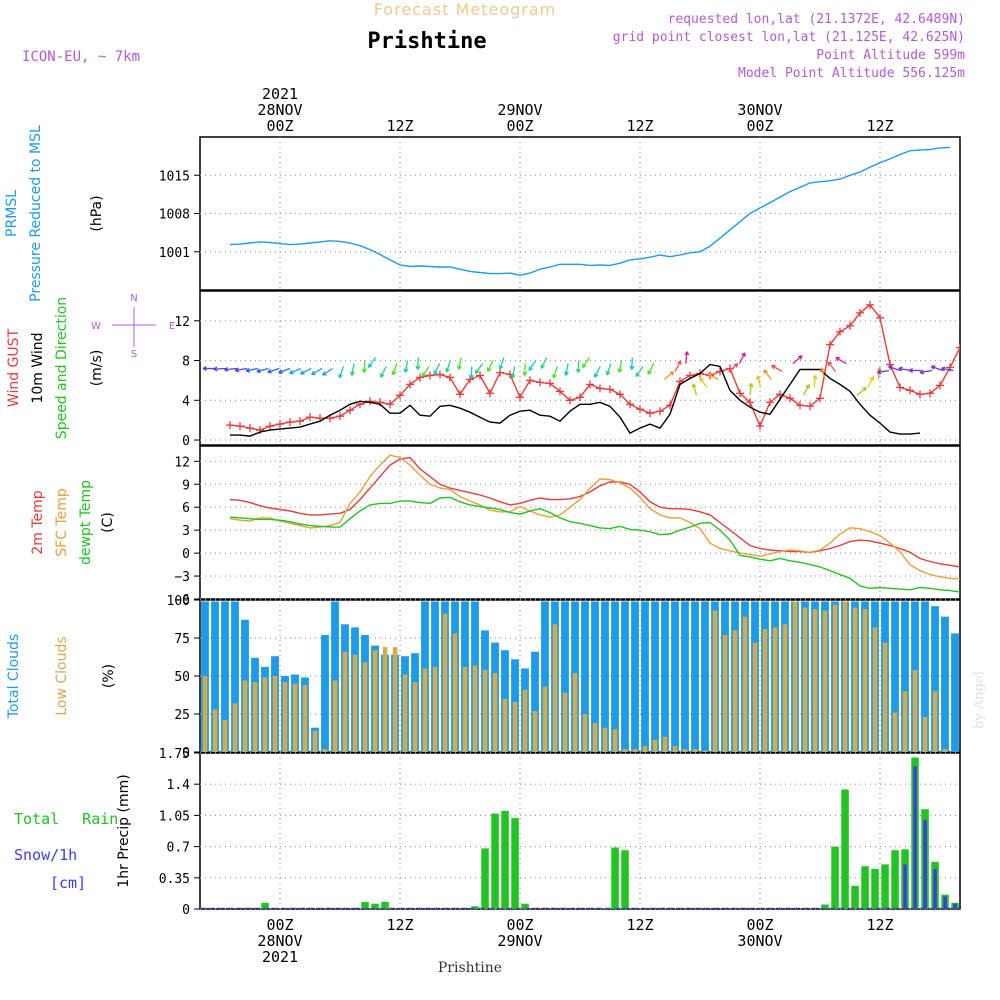 The width and height of the screenshot is (1000, 1000). Describe the element at coordinates (182, 677) in the screenshot. I see `y-tick-label: 50` at that location.